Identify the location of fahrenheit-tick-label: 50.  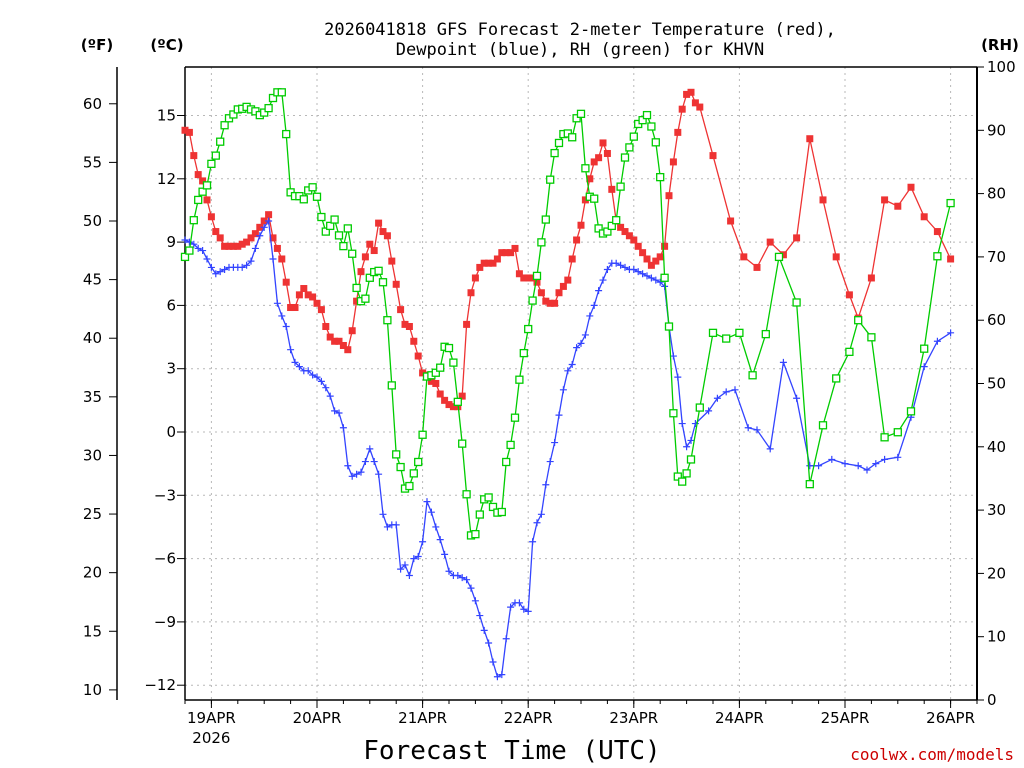
(92, 221).